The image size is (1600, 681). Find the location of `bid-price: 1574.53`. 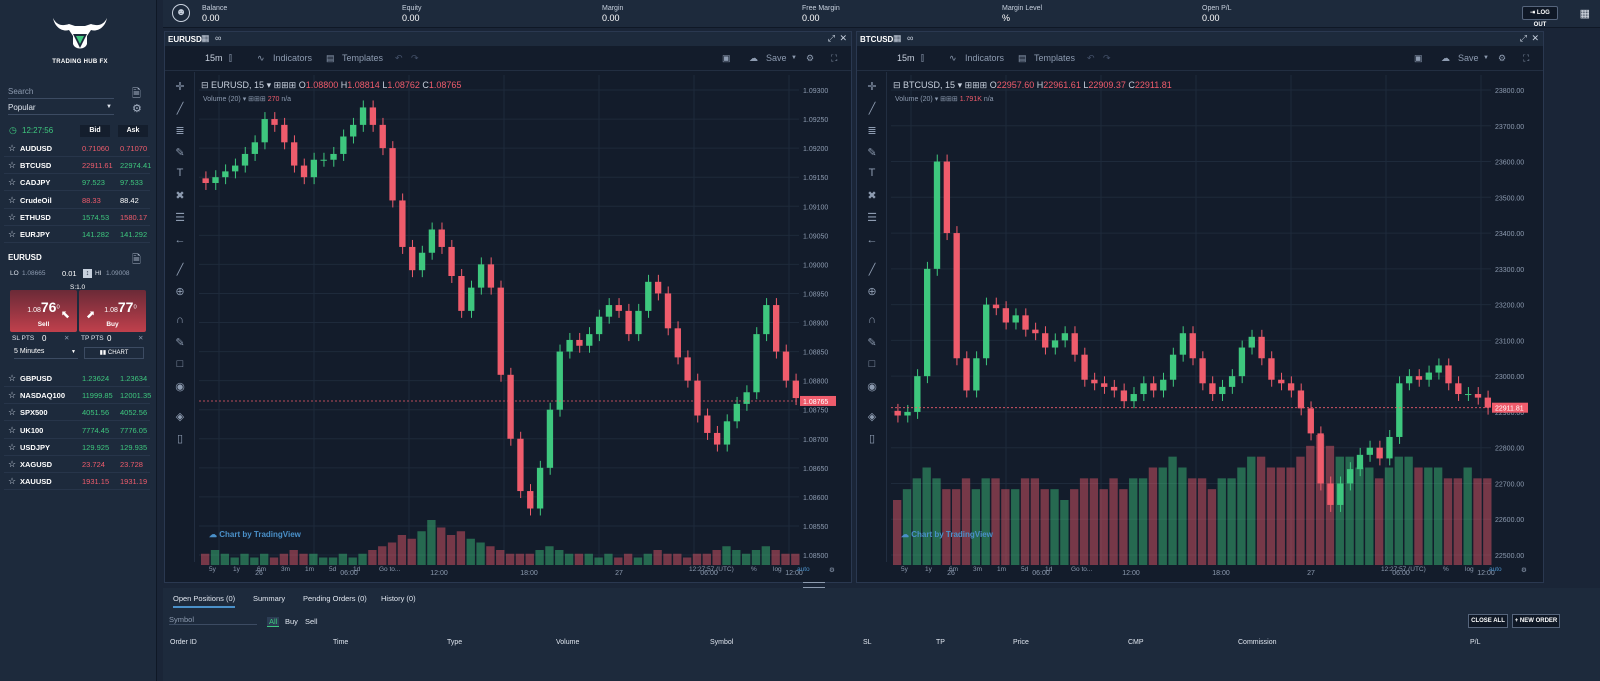

bid-price: 1574.53 is located at coordinates (96, 217).